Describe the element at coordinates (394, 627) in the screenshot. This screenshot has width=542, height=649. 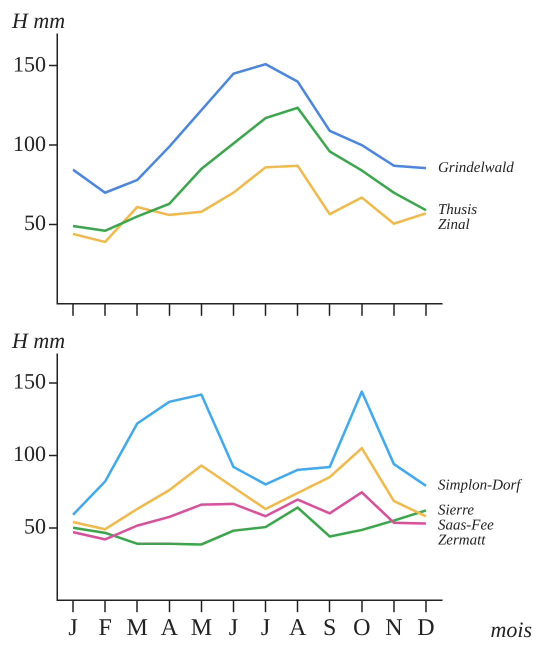
I see `x-tick-label: N` at that location.